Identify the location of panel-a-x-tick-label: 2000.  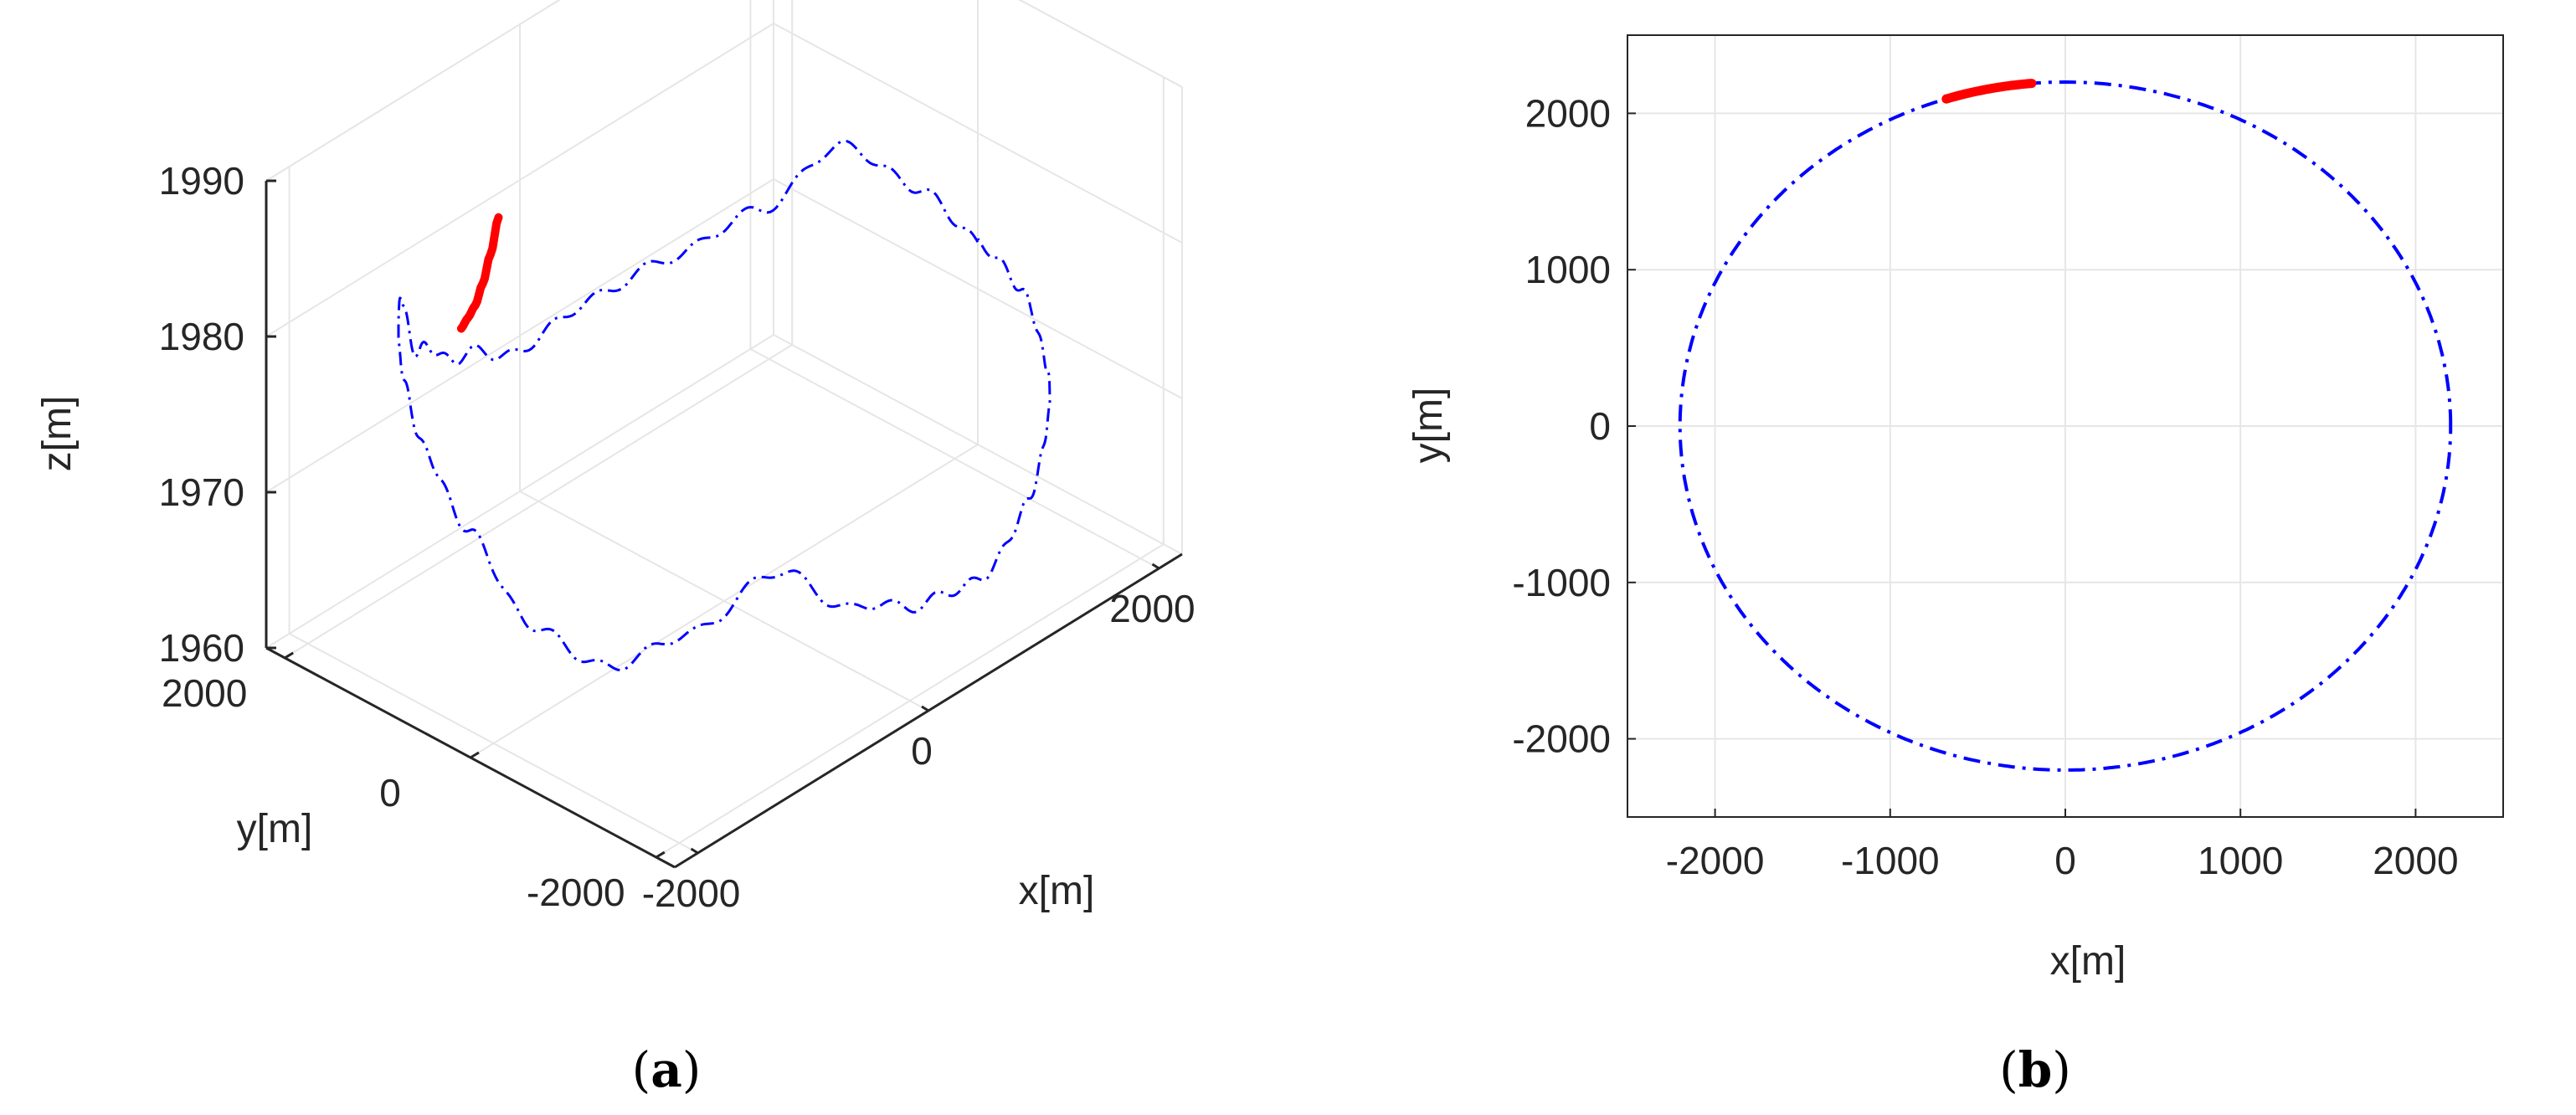
(1152, 609).